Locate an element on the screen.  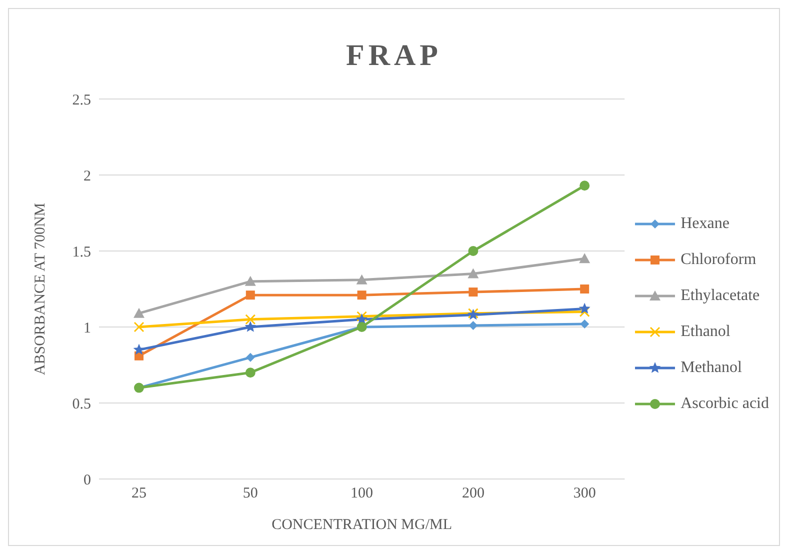
legend-label: Chloroform is located at coordinates (718, 260).